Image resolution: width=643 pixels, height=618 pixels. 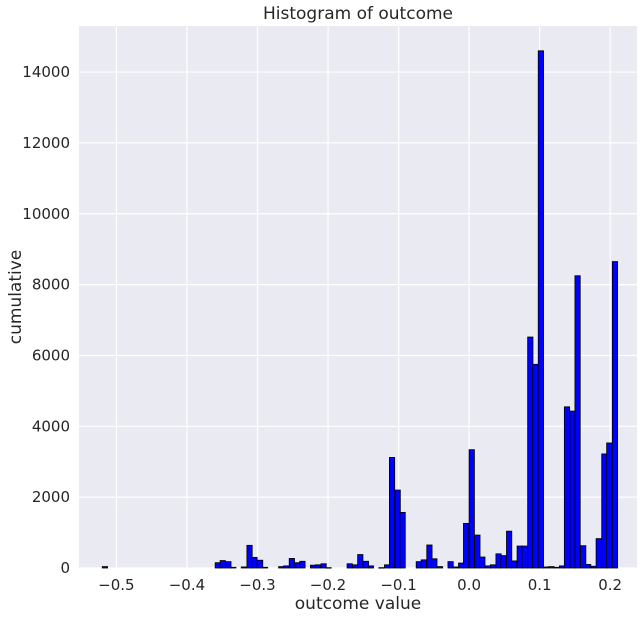 What do you see at coordinates (358, 14) in the screenshot?
I see `chart-title: Histogram of outcome` at bounding box center [358, 14].